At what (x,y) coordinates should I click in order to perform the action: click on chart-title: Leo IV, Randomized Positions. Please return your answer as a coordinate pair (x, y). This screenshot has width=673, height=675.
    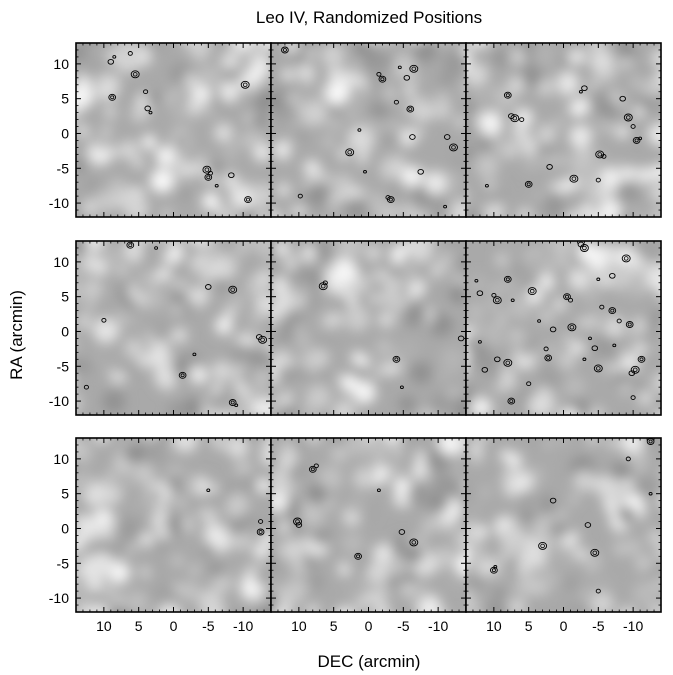
    Looking at the image, I should click on (369, 17).